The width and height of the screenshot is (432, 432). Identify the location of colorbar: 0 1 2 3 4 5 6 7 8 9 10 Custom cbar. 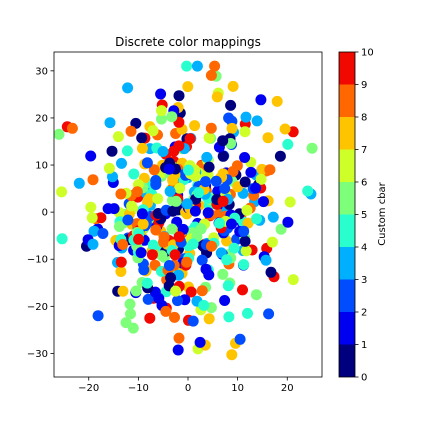
(363, 216).